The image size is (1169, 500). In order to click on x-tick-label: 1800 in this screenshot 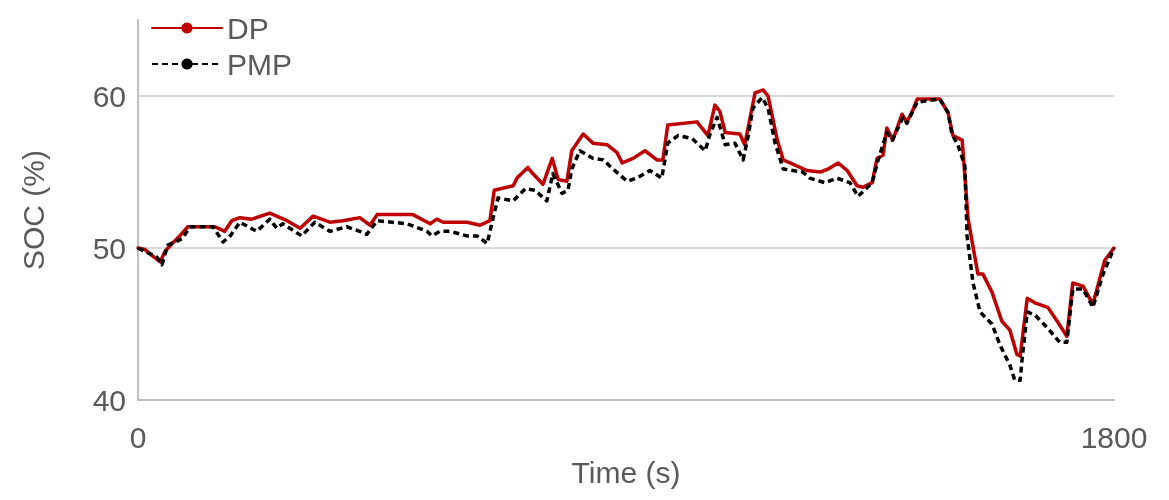, I will do `click(1114, 437)`.